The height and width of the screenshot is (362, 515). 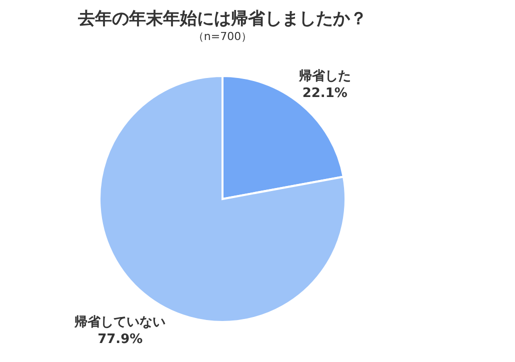 What do you see at coordinates (324, 76) in the screenshot?
I see `slice-label: 帰省した` at bounding box center [324, 76].